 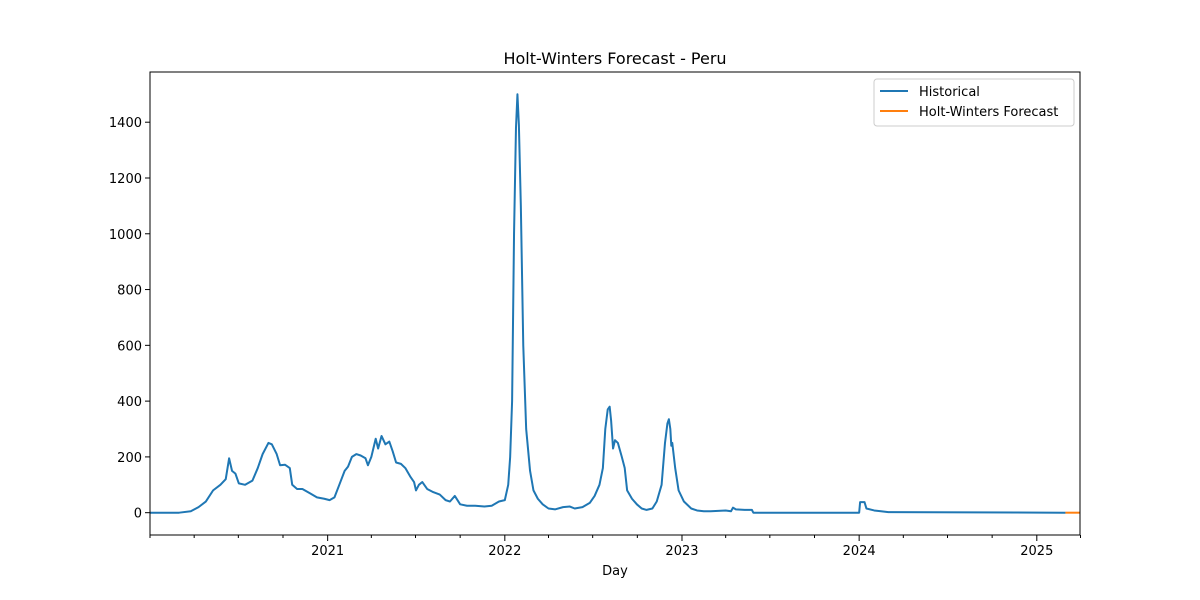 I want to click on x-tick-label-2021: 2021, so click(x=327, y=551).